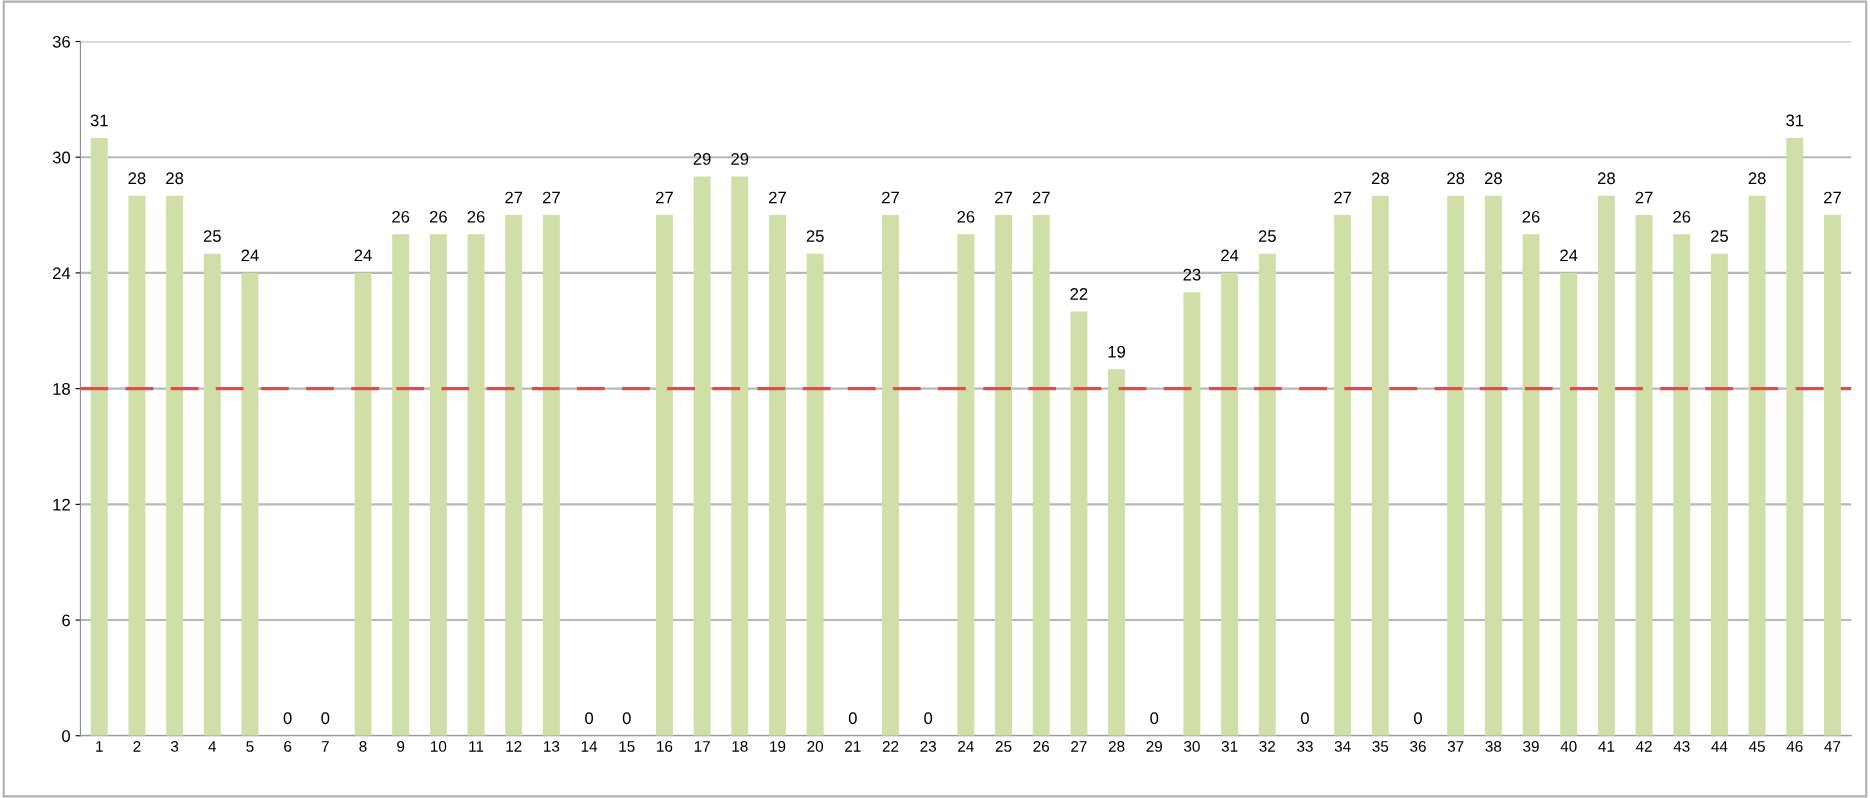  What do you see at coordinates (66, 620) in the screenshot?
I see `y-tick-label: 6` at bounding box center [66, 620].